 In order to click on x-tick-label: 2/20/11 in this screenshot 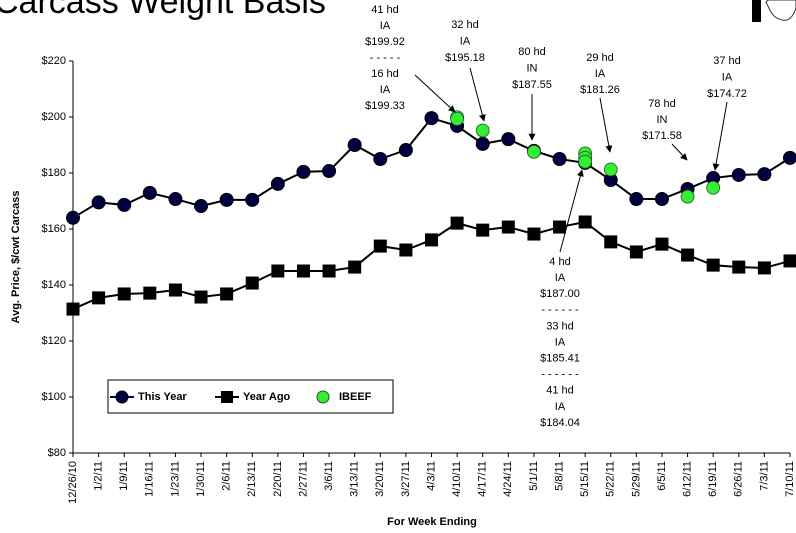, I will do `click(278, 479)`.